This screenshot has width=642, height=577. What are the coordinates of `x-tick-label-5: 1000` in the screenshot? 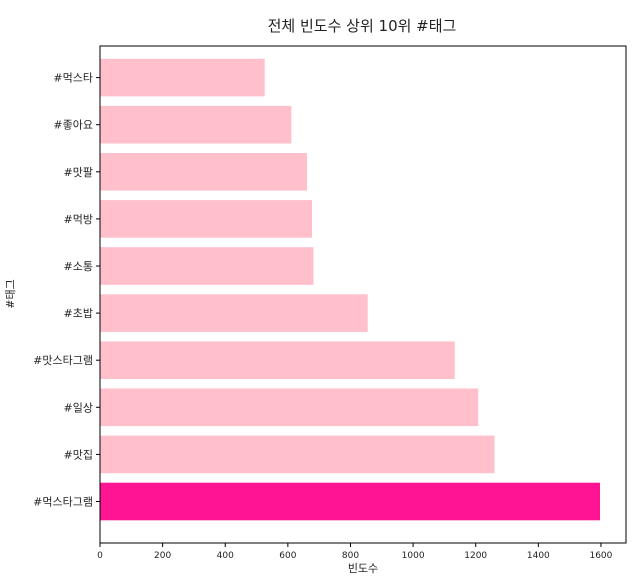 It's located at (413, 556).